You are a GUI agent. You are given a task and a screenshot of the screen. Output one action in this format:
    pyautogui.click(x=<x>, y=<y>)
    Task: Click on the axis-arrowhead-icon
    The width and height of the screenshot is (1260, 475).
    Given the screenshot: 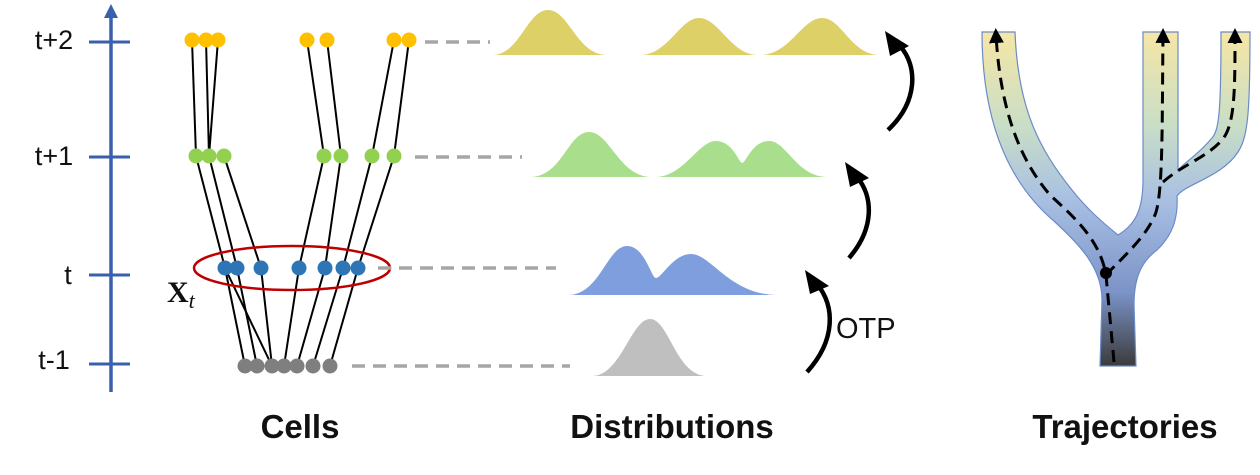 What is the action you would take?
    pyautogui.click(x=111, y=11)
    